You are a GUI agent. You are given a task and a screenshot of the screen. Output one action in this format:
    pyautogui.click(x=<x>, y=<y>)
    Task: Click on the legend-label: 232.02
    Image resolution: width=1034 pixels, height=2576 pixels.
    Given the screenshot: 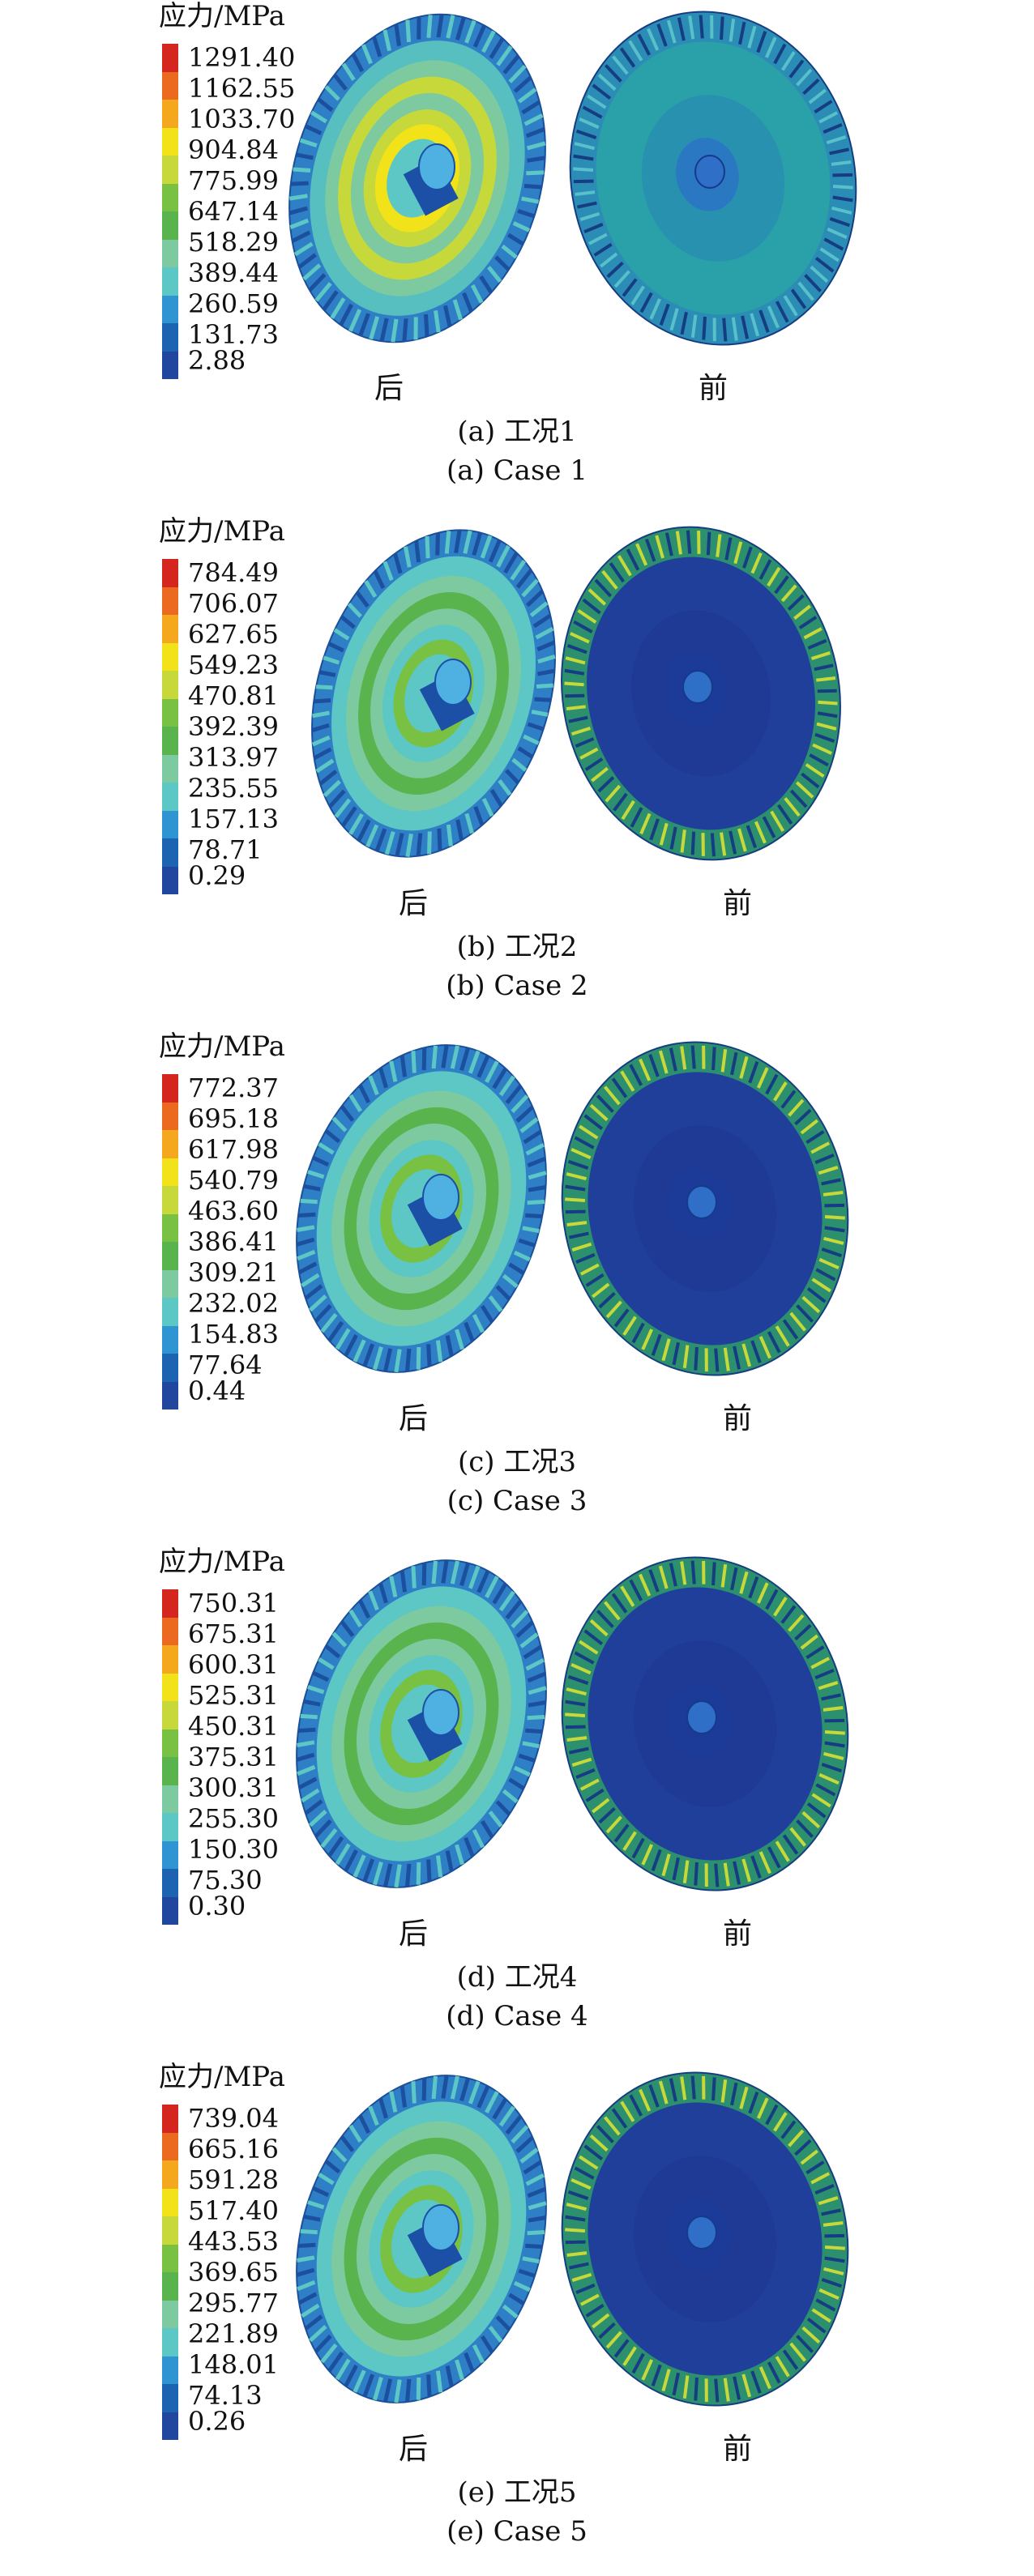 What is the action you would take?
    pyautogui.click(x=233, y=1303)
    